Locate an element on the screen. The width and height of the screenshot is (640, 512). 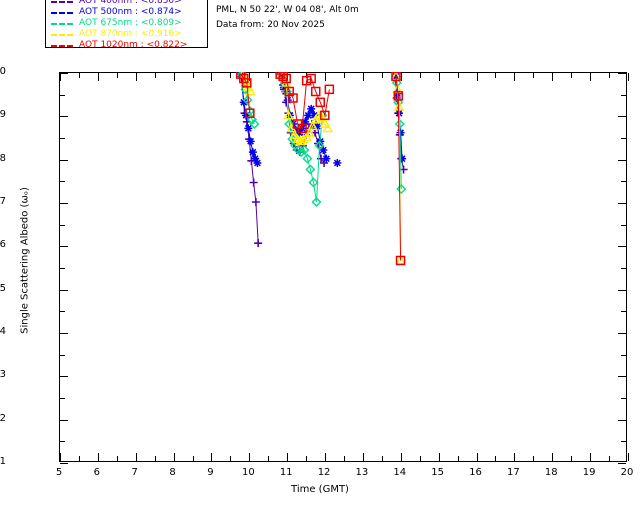
x-tick-label: 17 is located at coordinates (513, 472).